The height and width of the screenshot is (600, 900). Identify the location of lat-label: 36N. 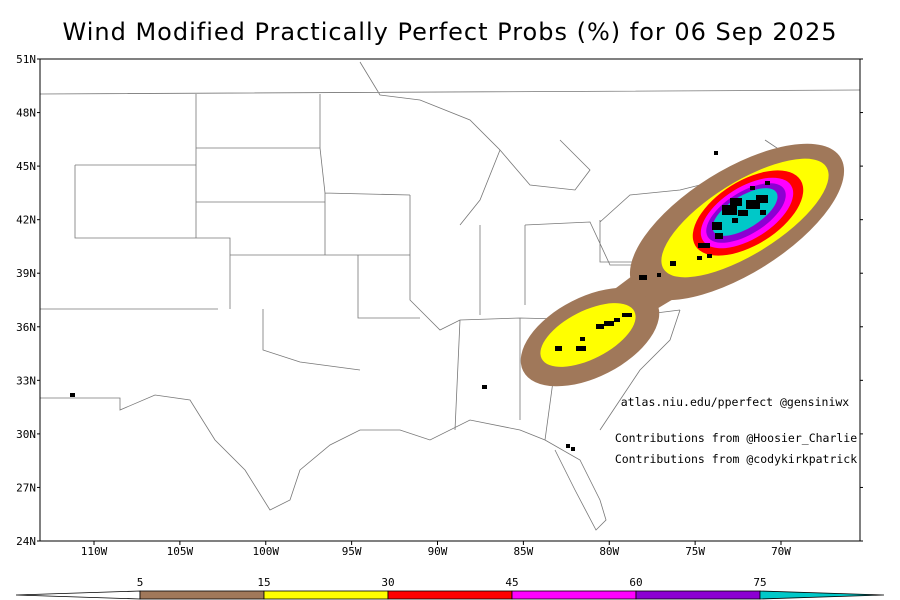
(26, 327).